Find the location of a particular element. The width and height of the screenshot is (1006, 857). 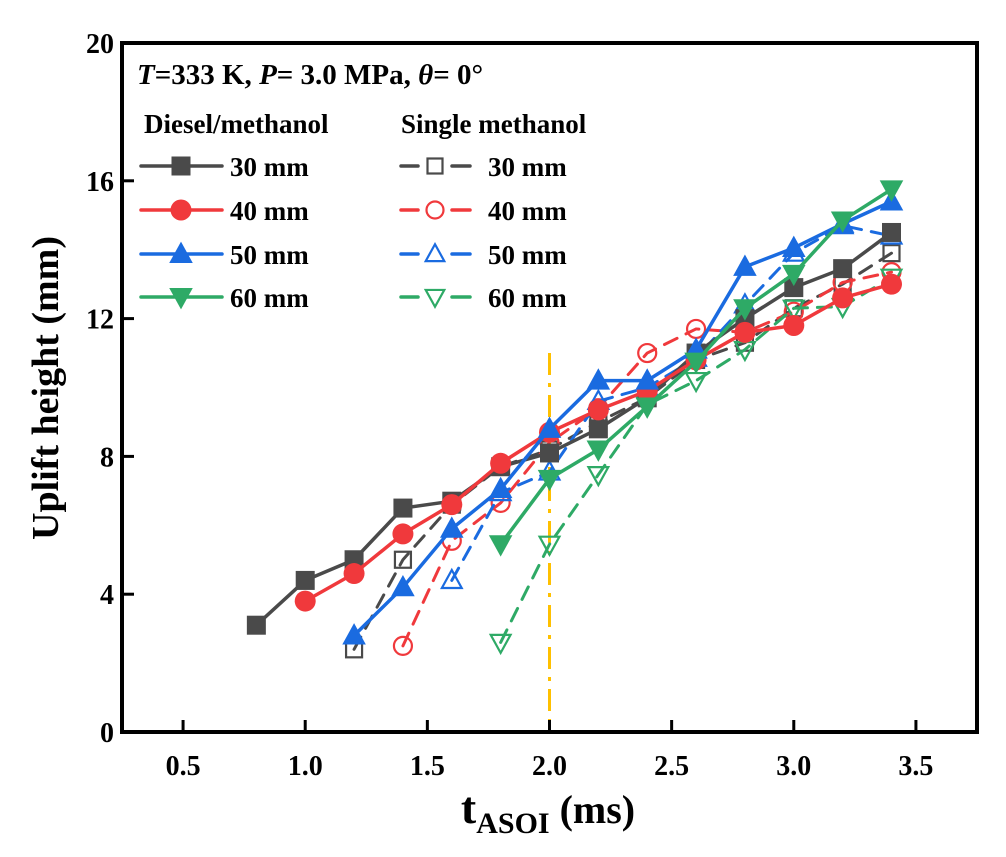

legend-marker-circle is located at coordinates (181, 210).